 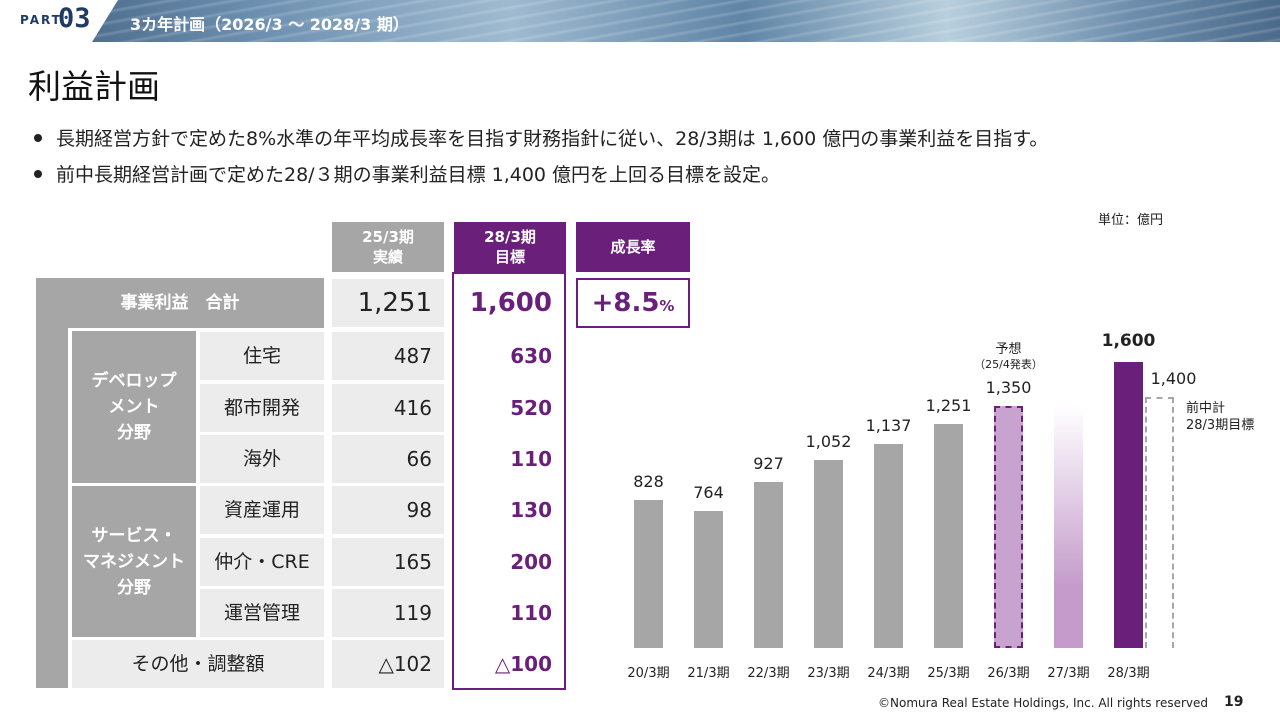 What do you see at coordinates (510, 459) in the screenshot?
I see `row-target-overseas: 110` at bounding box center [510, 459].